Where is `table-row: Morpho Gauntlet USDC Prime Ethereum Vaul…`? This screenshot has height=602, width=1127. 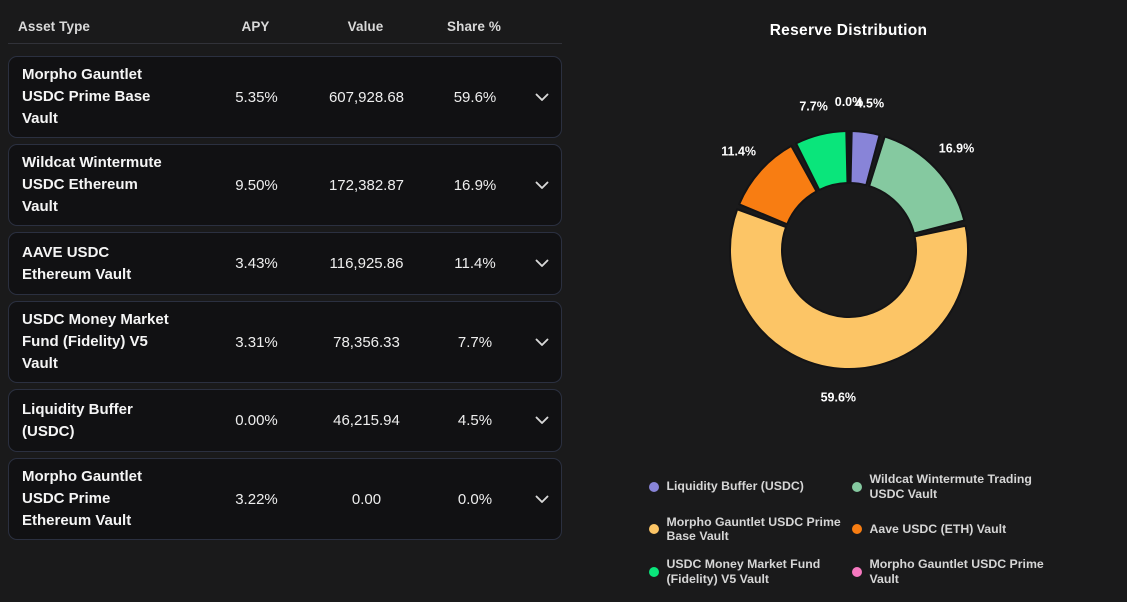
table-row: Morpho Gauntlet USDC Prime Ethereum Vaul… is located at coordinates (285, 499).